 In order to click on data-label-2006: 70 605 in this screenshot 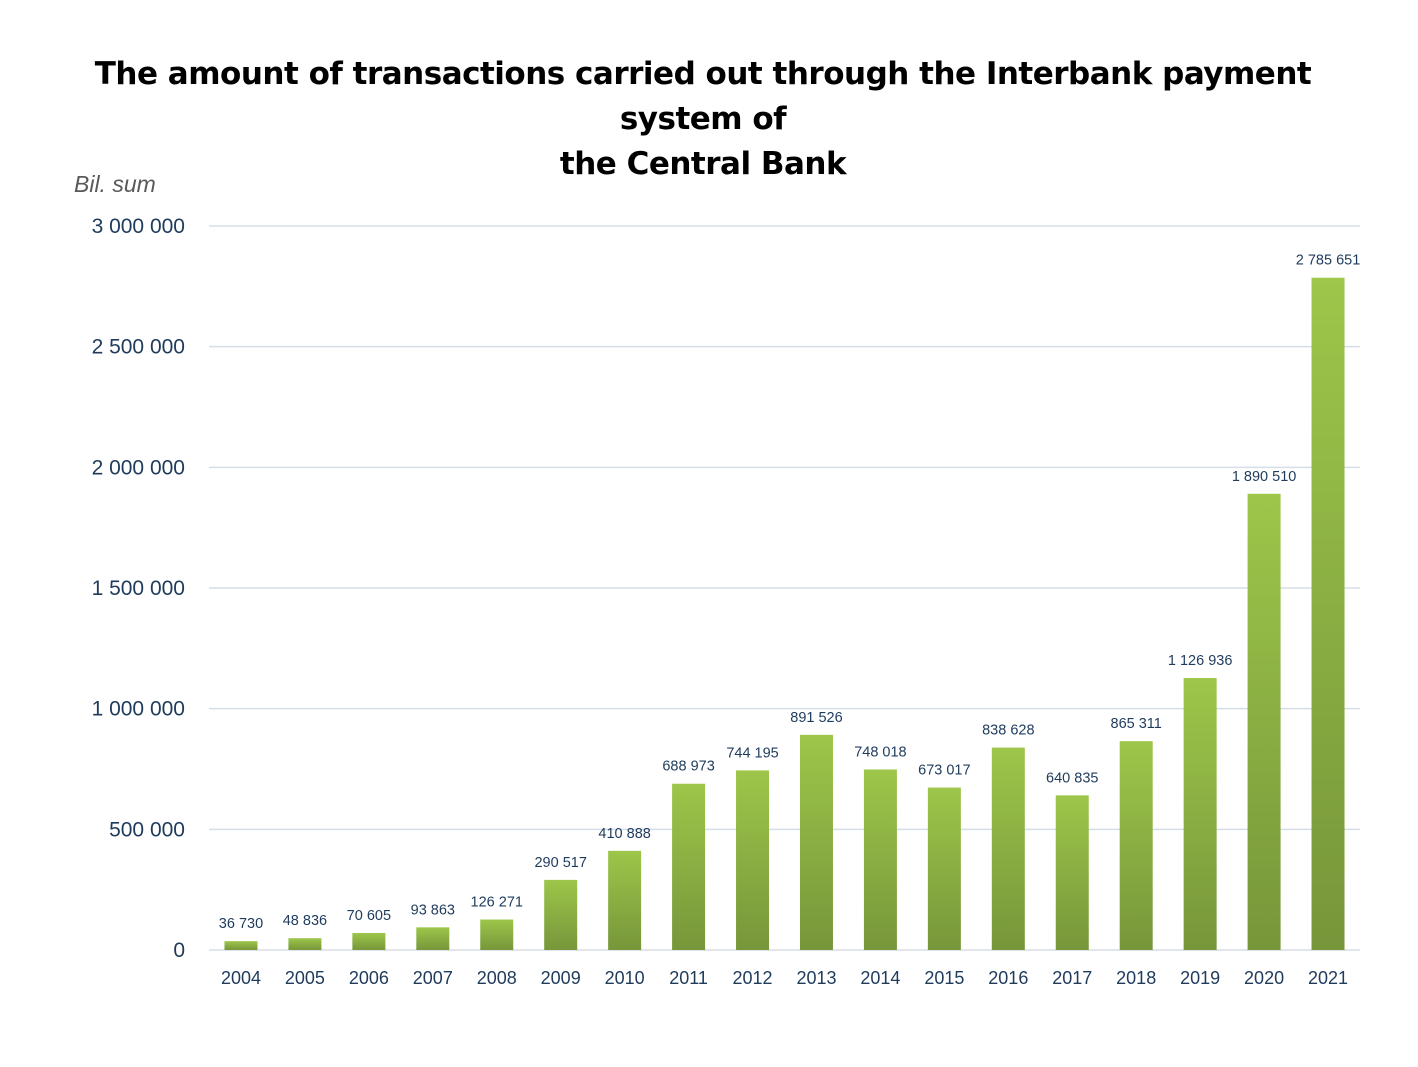, I will do `click(369, 916)`.